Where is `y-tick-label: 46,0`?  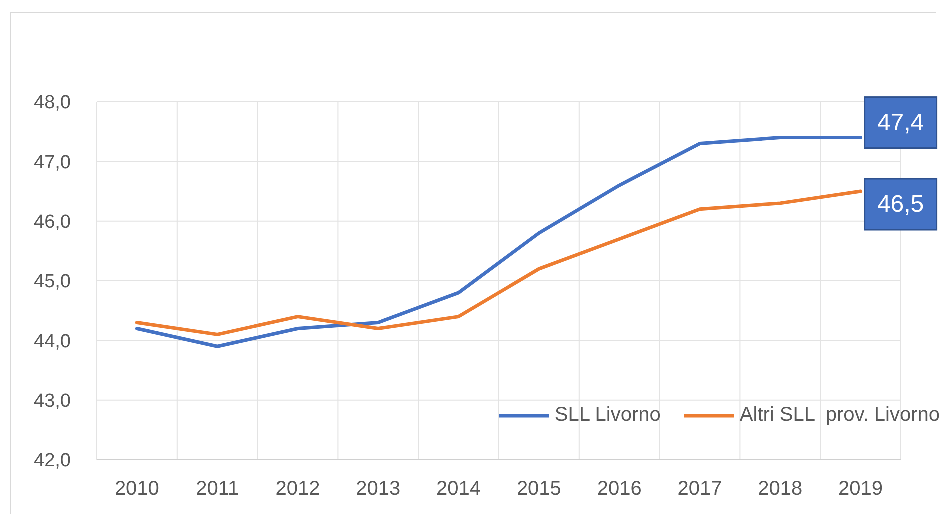 y-tick-label: 46,0 is located at coordinates (52, 223).